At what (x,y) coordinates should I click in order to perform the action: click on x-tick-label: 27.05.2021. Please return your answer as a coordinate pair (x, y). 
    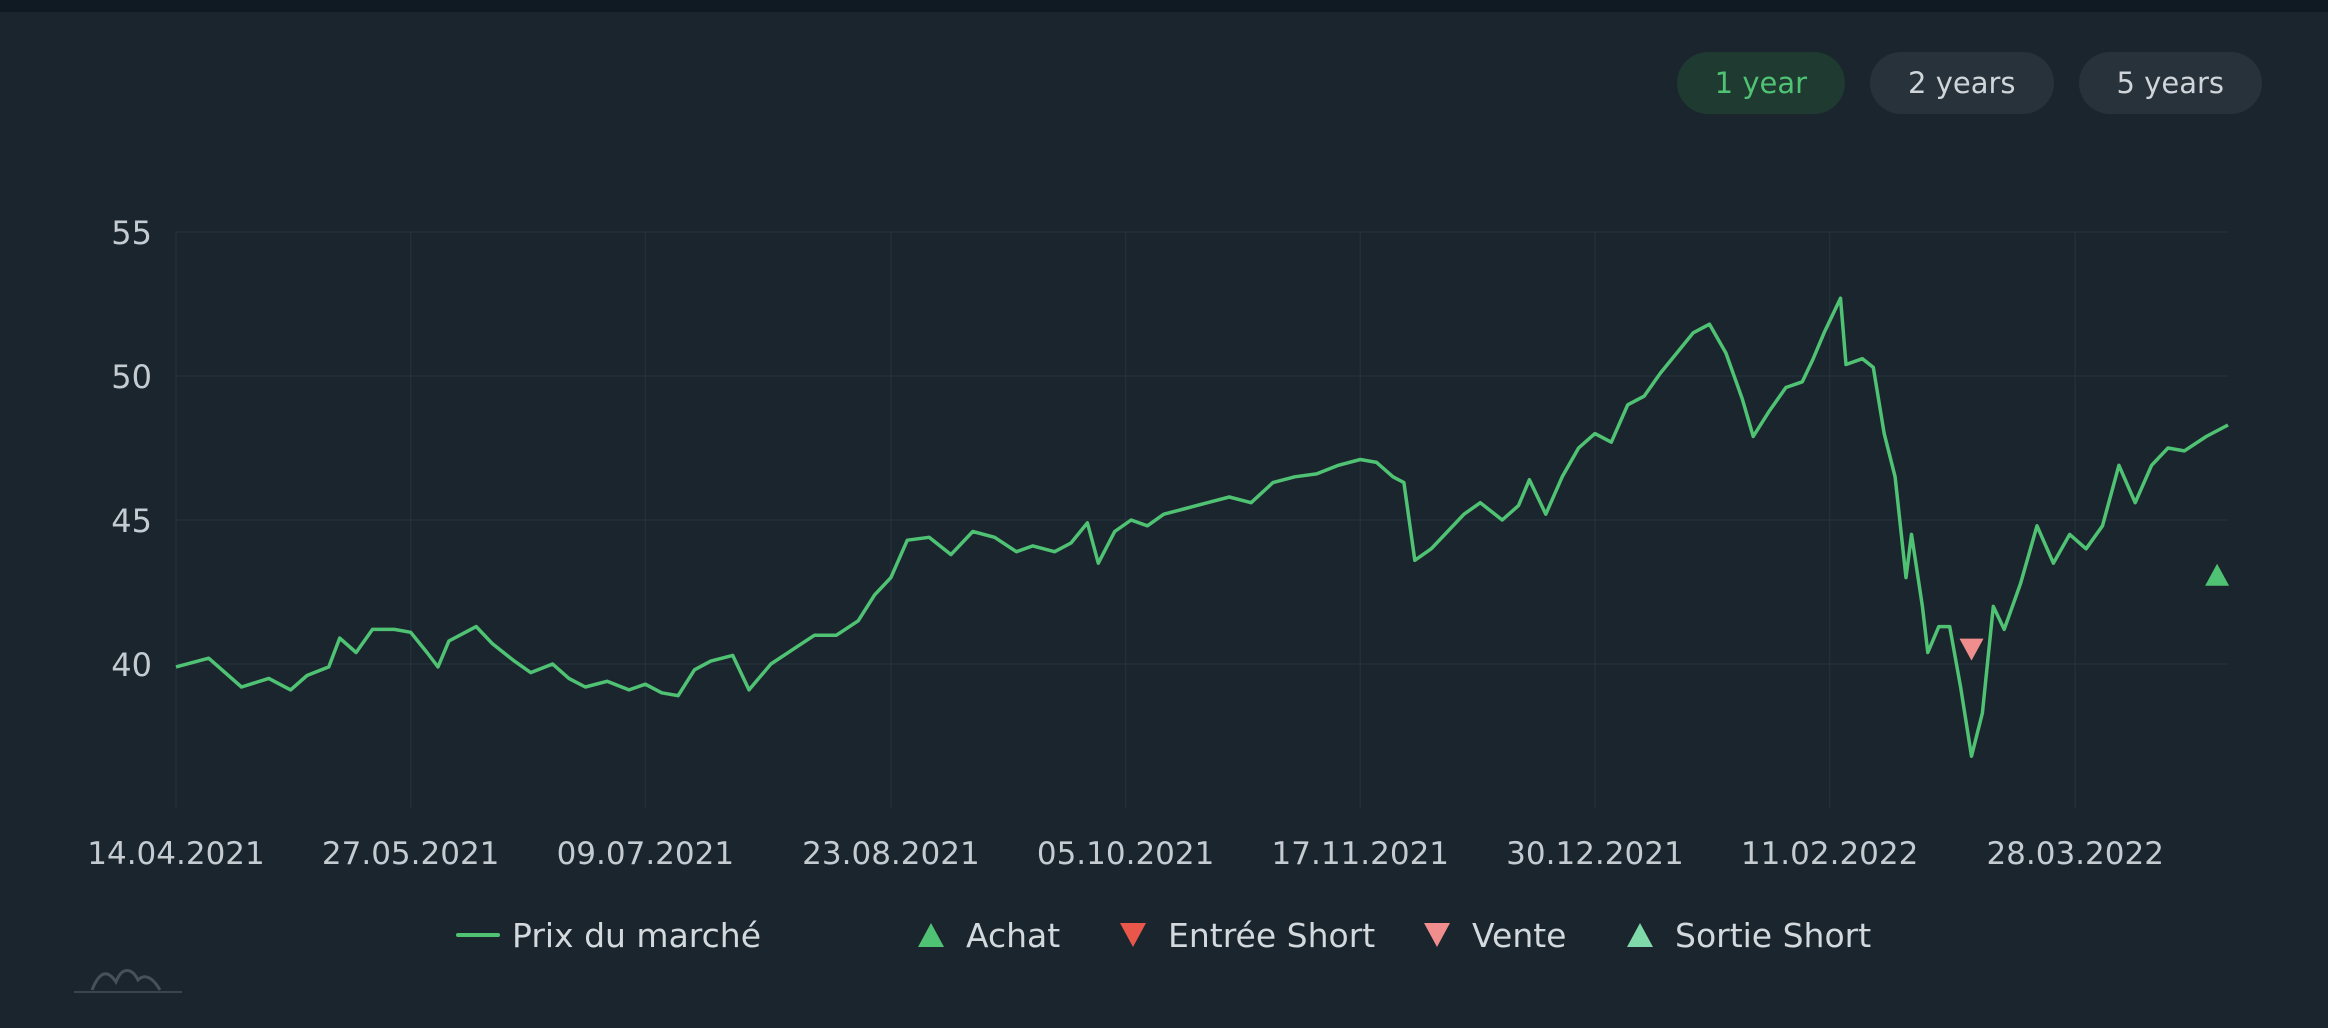
    Looking at the image, I should click on (411, 854).